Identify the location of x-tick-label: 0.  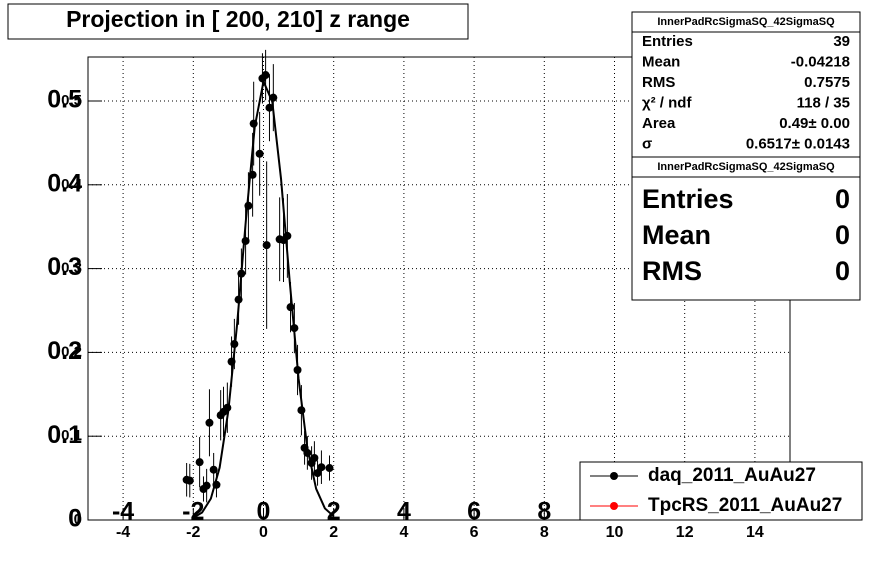
(263, 532).